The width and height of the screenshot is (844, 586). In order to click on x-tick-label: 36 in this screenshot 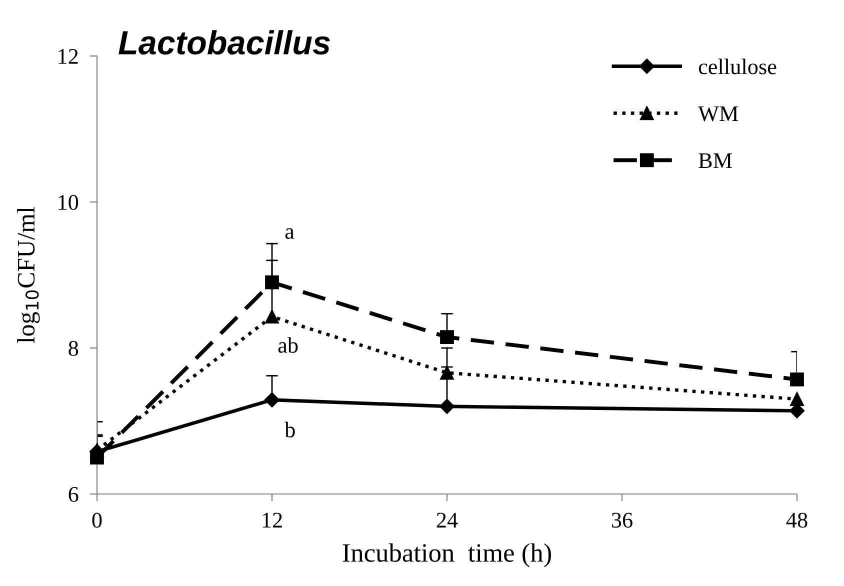, I will do `click(622, 520)`.